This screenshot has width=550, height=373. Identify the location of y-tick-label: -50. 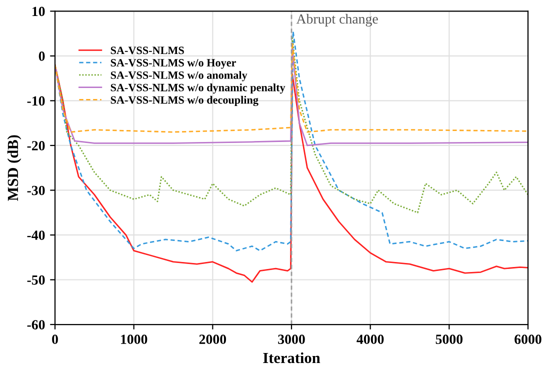
(36, 280).